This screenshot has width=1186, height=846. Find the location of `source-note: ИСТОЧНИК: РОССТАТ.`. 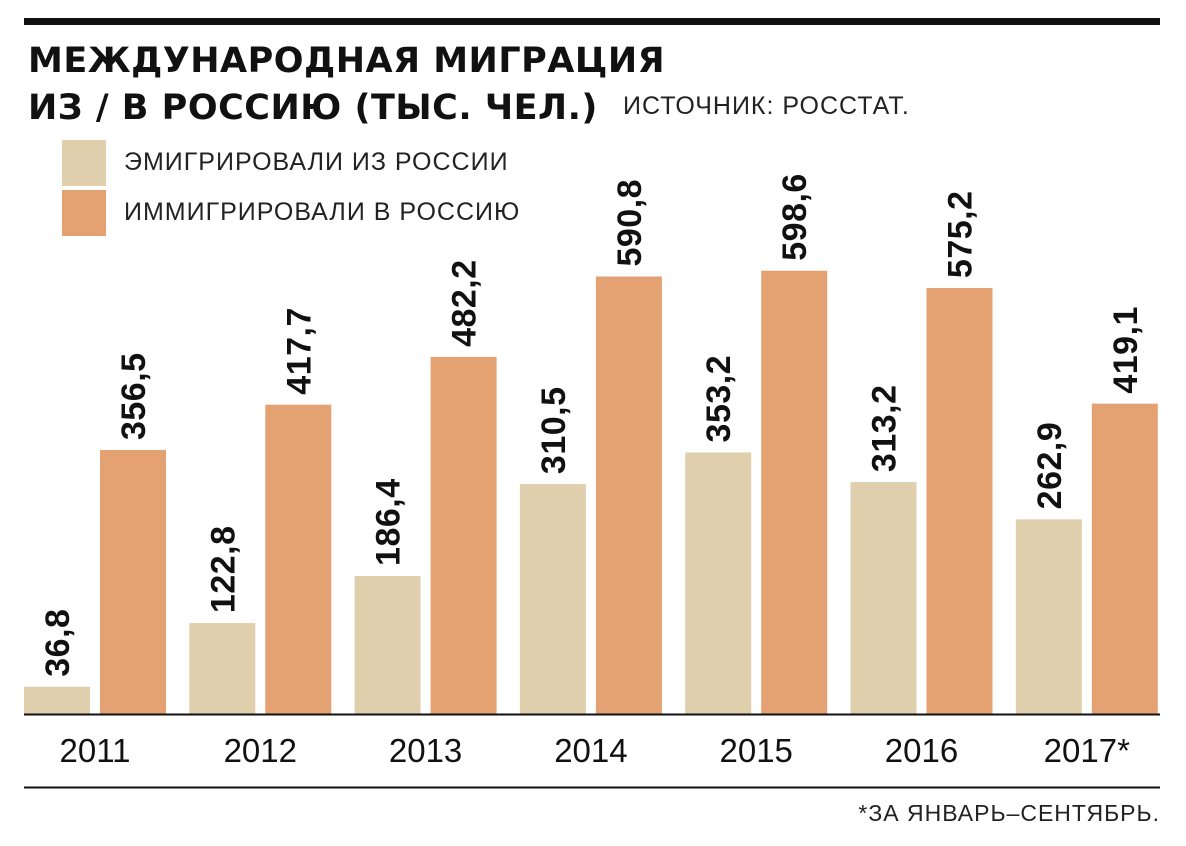

source-note: ИСТОЧНИК: РОССТАТ. is located at coordinates (766, 106).